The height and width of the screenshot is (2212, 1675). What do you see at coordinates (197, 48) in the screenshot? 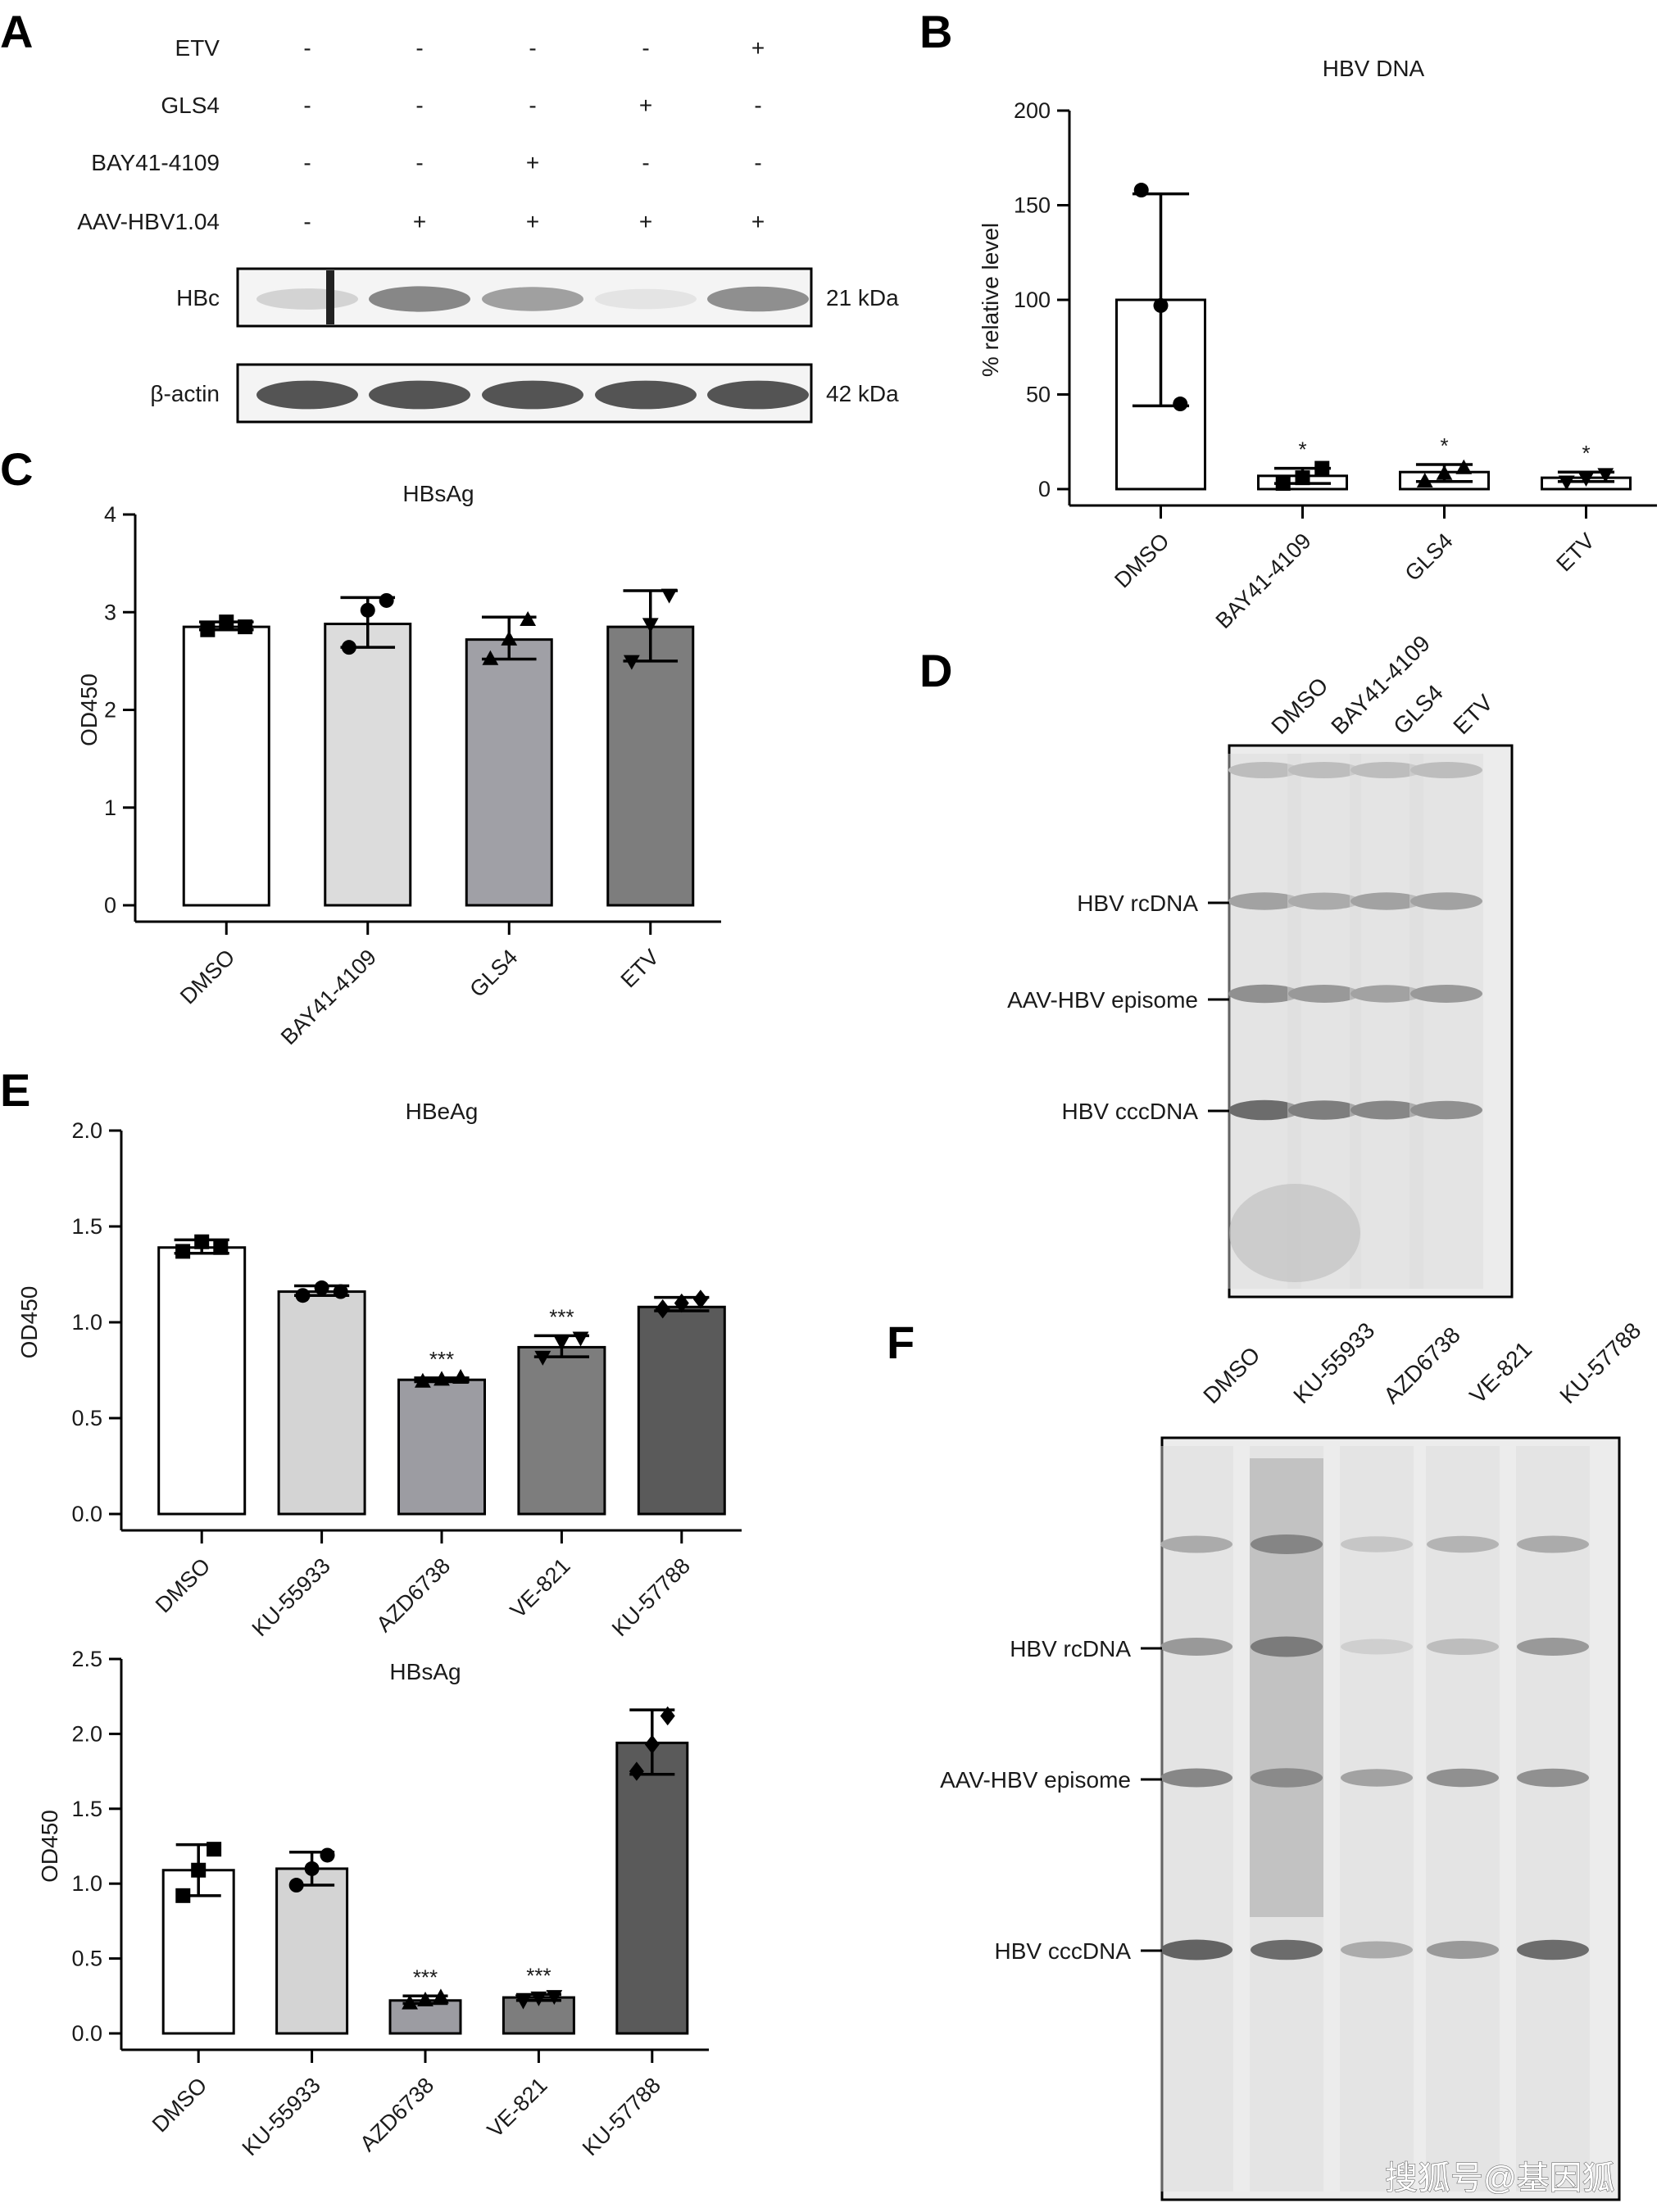
I see `treatment-row-label: ETV` at bounding box center [197, 48].